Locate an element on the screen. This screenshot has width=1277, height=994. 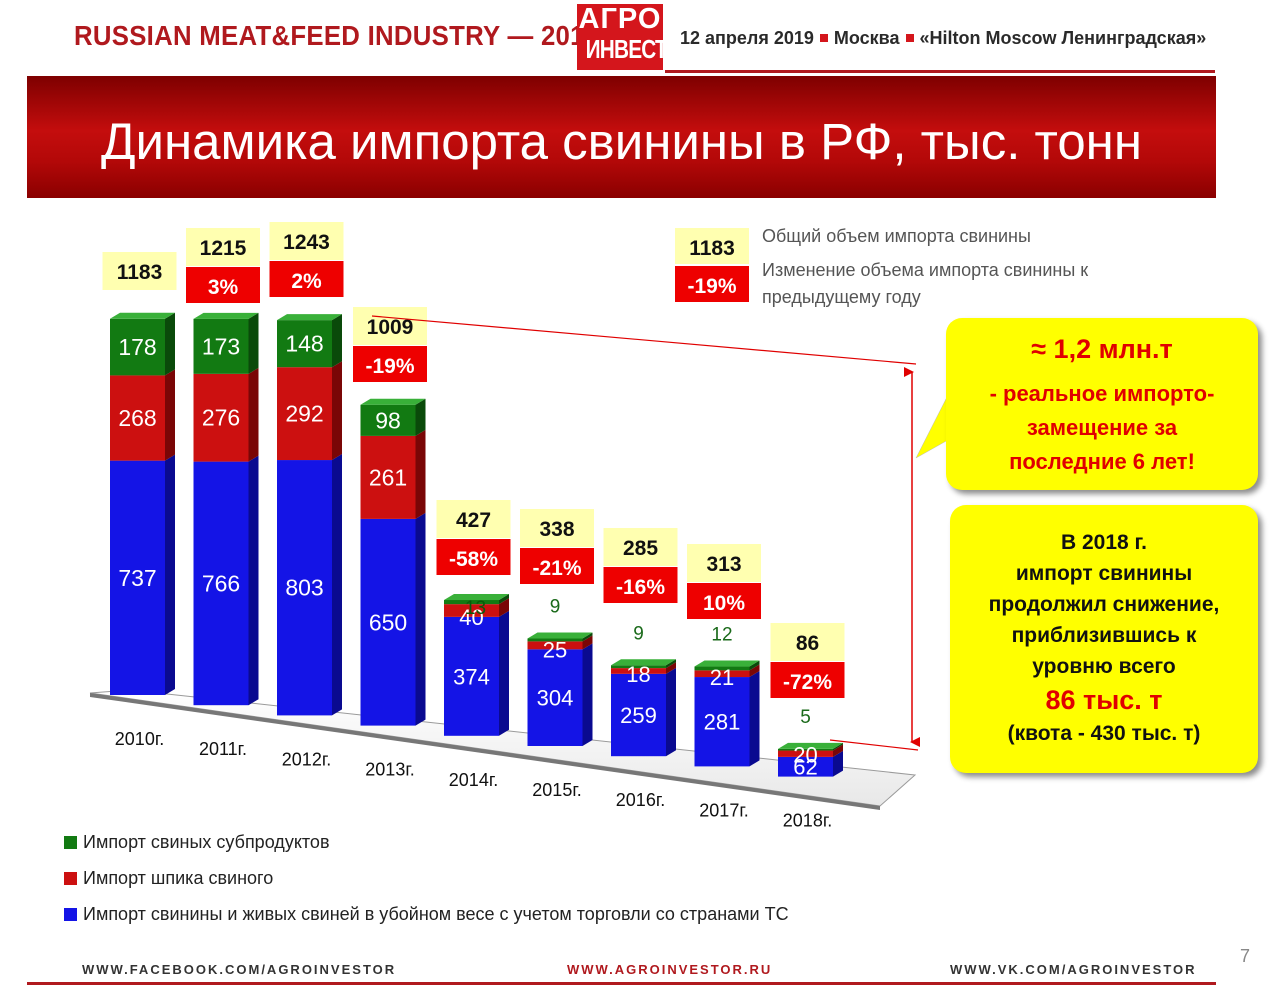
key-total-box is located at coordinates (712, 246).